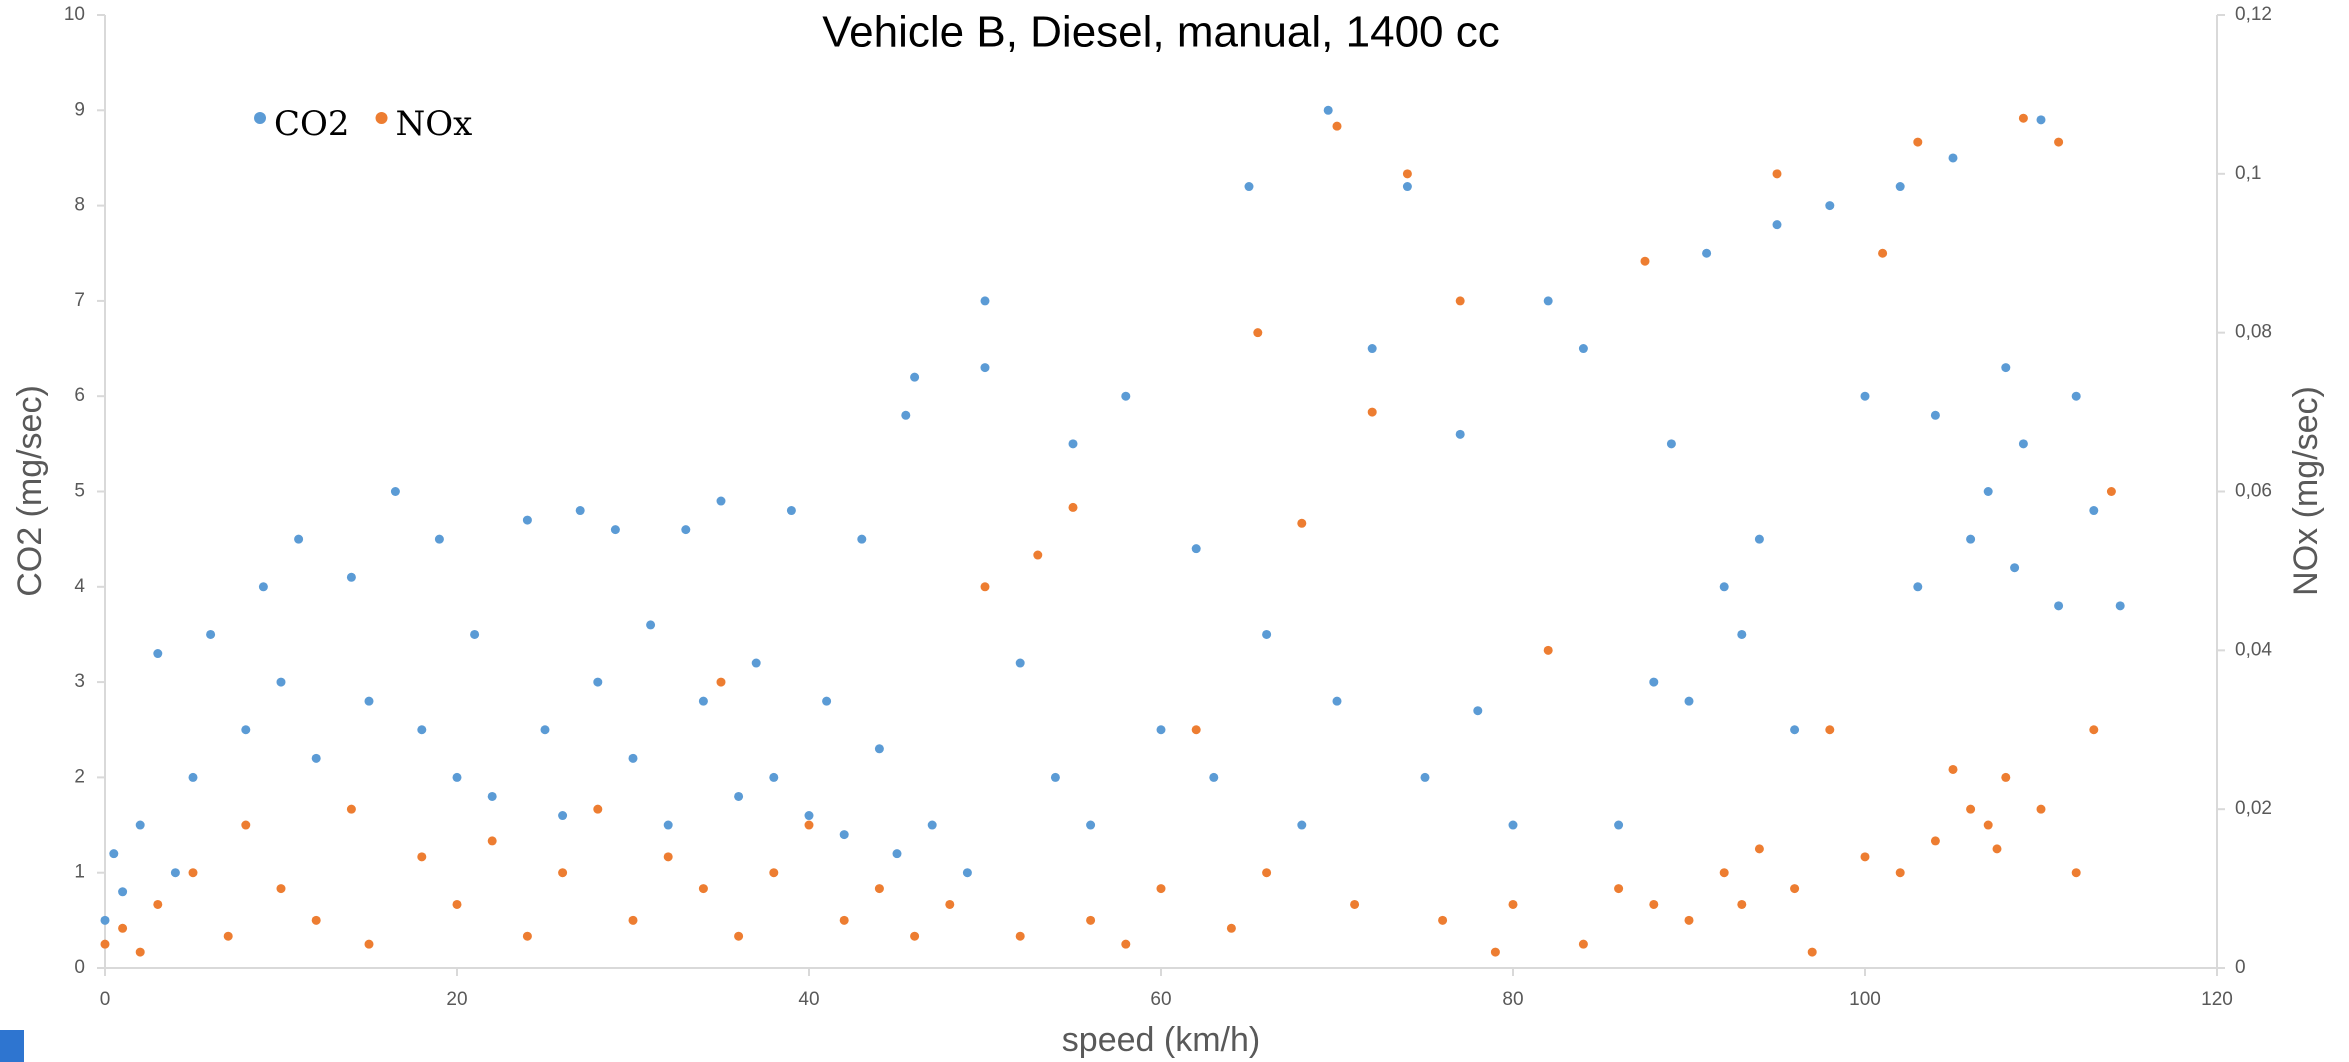  What do you see at coordinates (2306, 491) in the screenshot?
I see `y2-axis-label: NOx (mg/sec)` at bounding box center [2306, 491].